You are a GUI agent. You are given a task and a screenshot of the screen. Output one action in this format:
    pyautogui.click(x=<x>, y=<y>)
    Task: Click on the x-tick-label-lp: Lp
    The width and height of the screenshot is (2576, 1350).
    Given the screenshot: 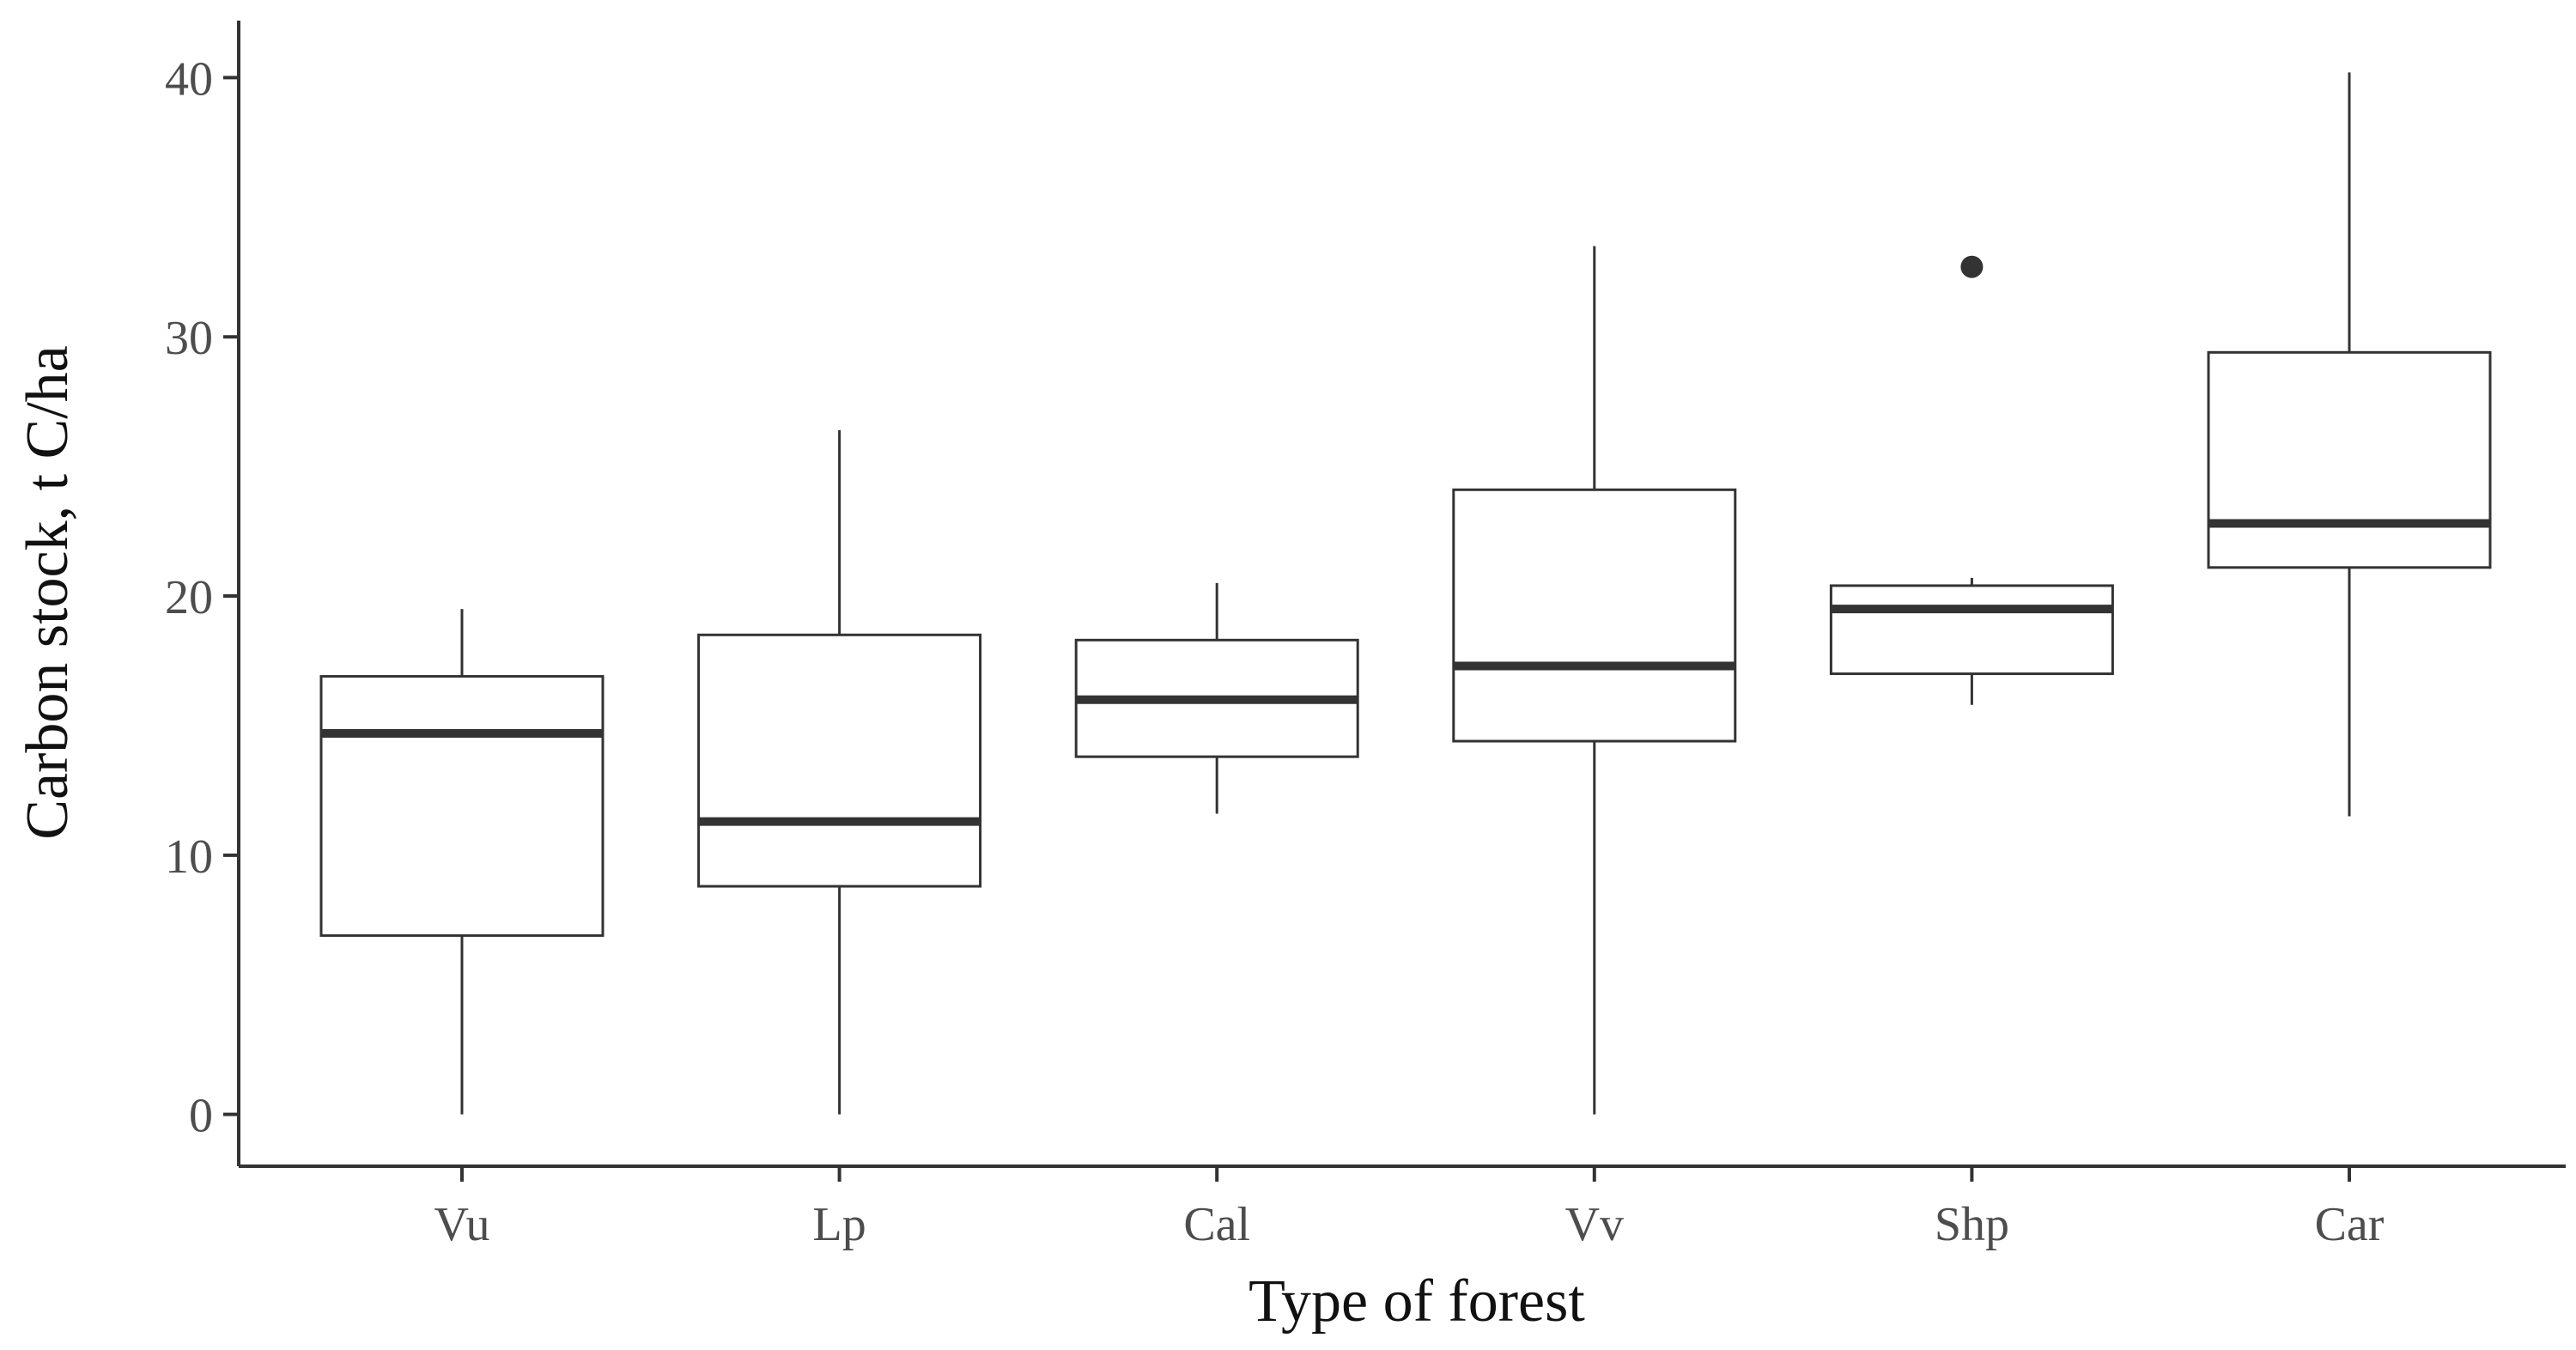 What is the action you would take?
    pyautogui.click(x=839, y=1224)
    